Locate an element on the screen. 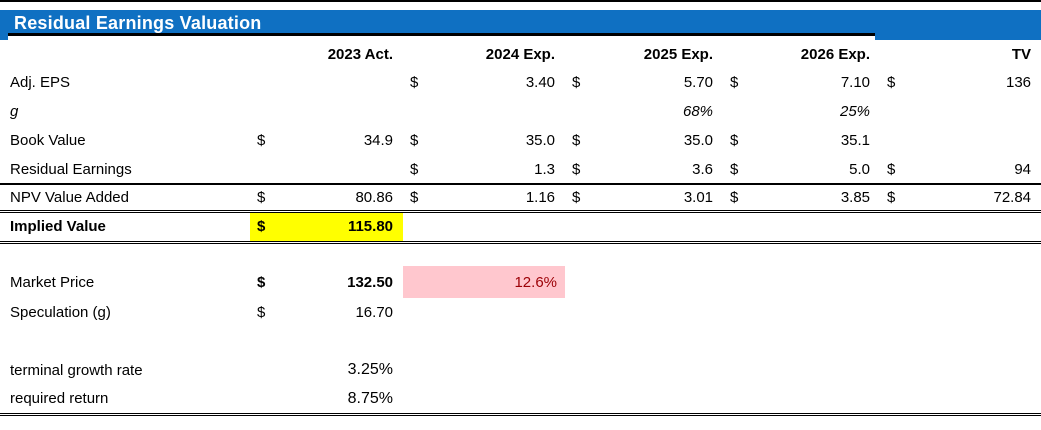 The height and width of the screenshot is (430, 1041). row-label-required-return: required return is located at coordinates (125, 400).